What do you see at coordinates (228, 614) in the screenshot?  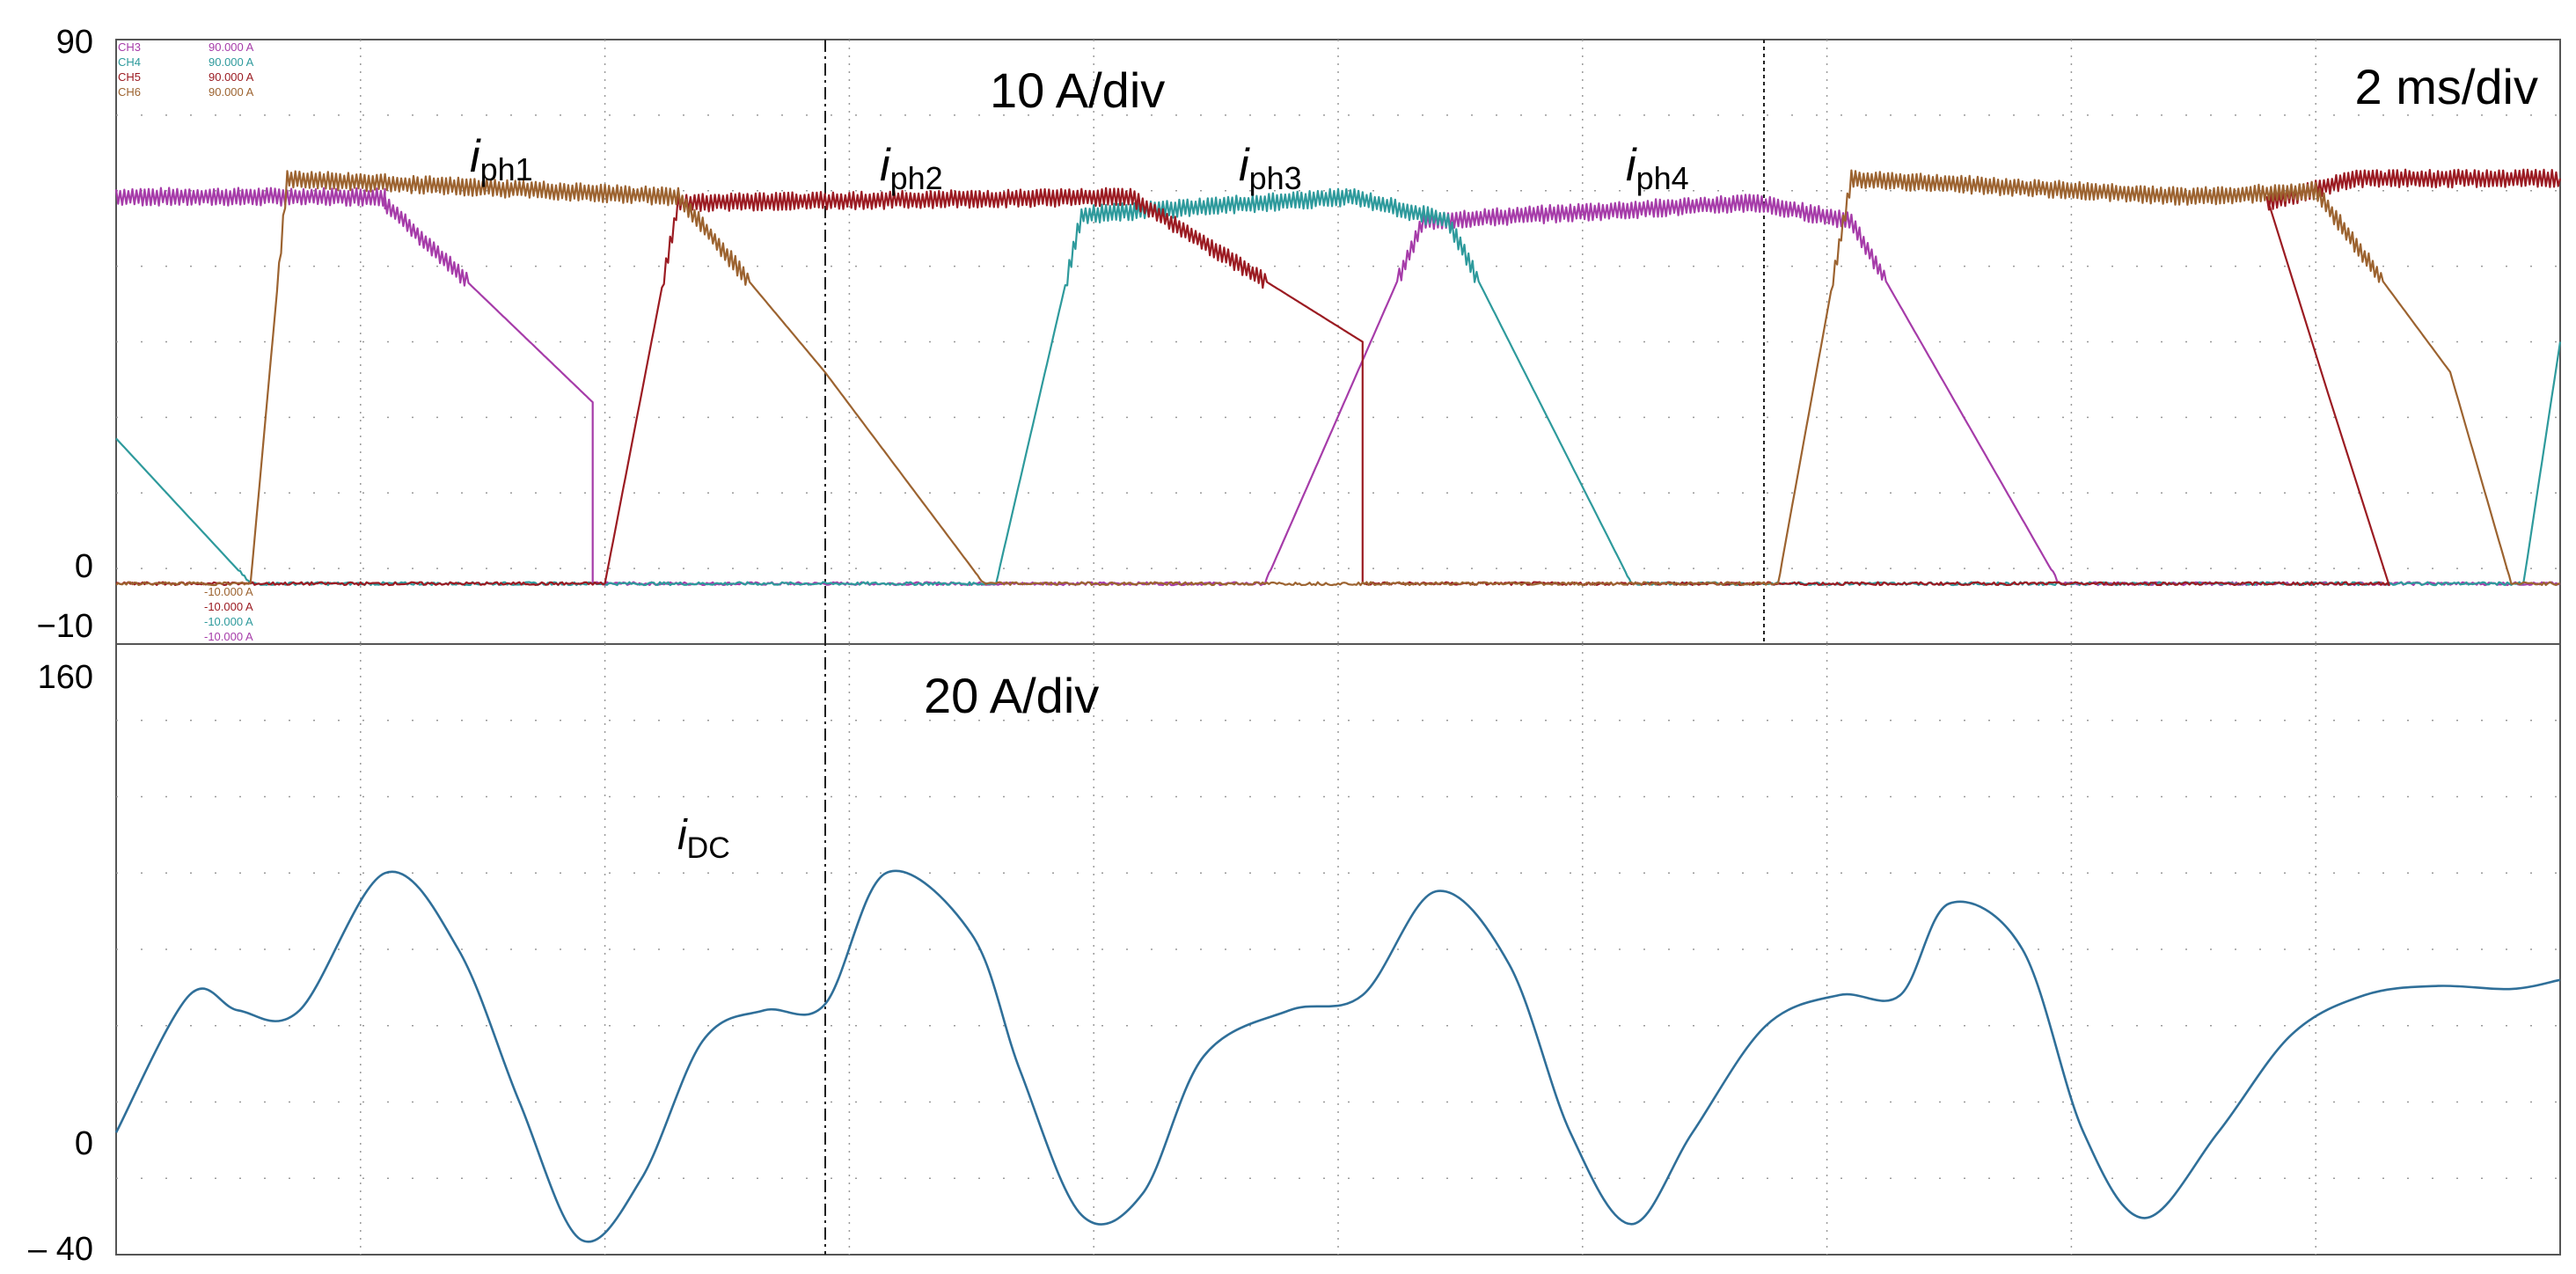 I see `channel-offsets: -10.000 A -10.000 A -10.000 A -10.000 A` at bounding box center [228, 614].